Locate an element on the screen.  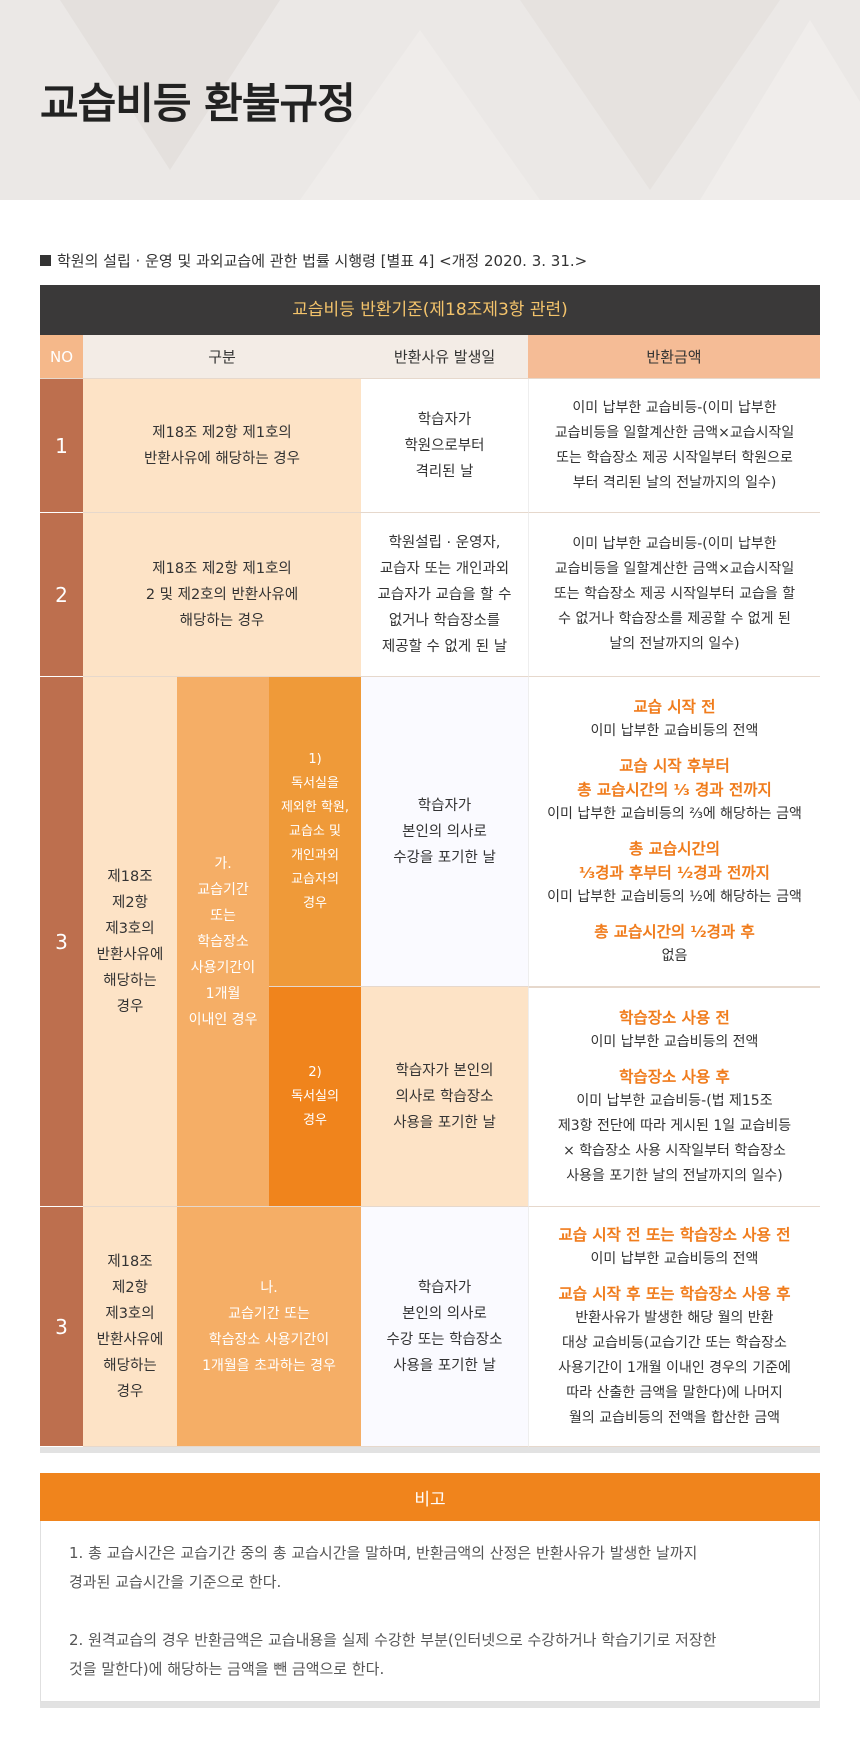
header-no: NO is located at coordinates (61, 357).